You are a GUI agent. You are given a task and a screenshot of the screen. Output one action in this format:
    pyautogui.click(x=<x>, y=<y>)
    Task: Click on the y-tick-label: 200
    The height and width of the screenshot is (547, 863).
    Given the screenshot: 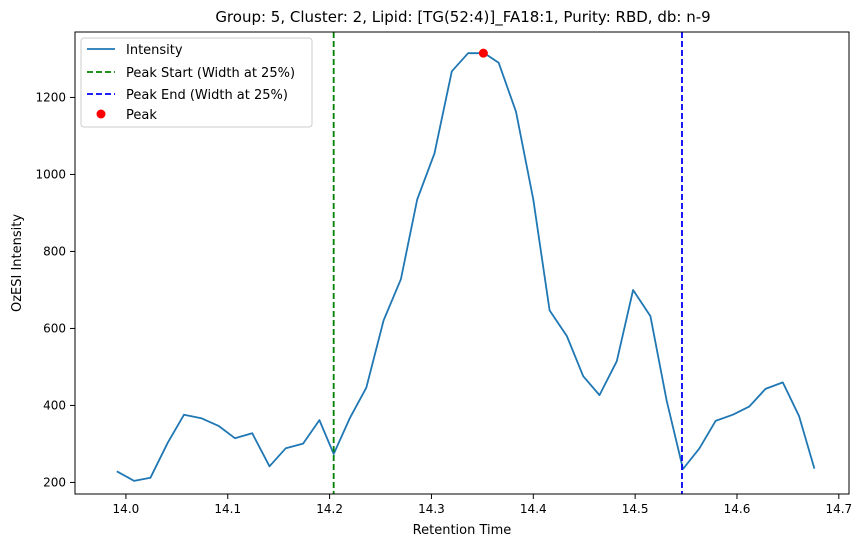 What is the action you would take?
    pyautogui.click(x=54, y=482)
    